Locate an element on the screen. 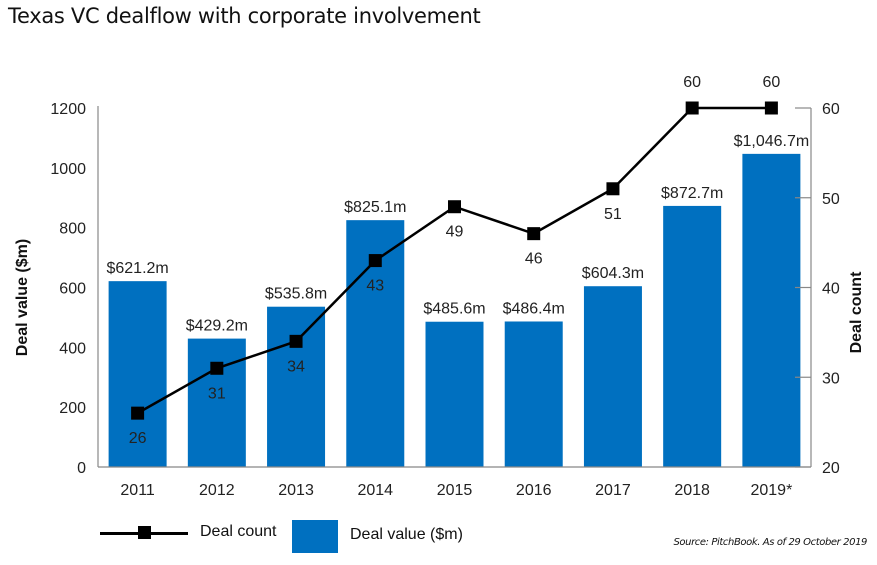 This screenshot has width=877, height=565. x-tick-label: 2015 is located at coordinates (455, 490).